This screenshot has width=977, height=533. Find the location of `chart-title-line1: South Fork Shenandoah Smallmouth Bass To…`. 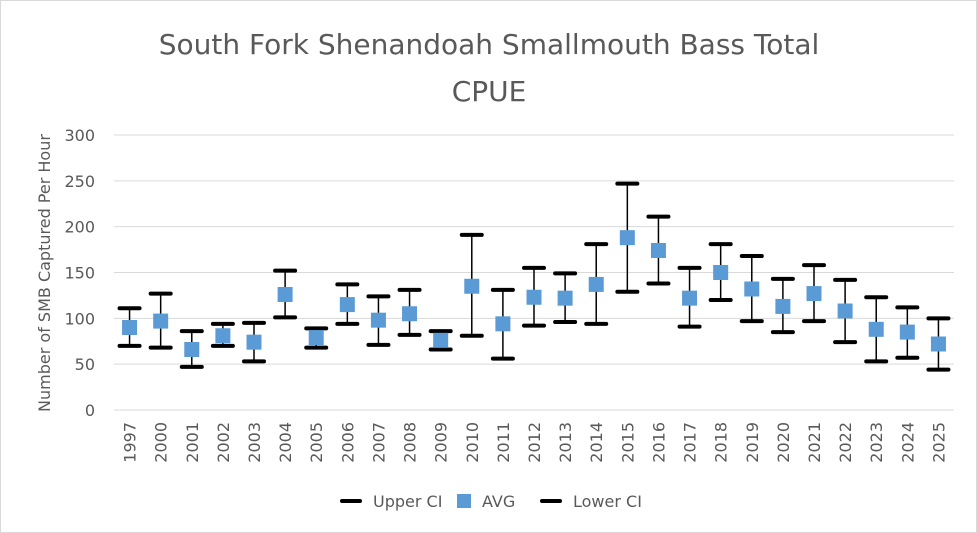

chart-title-line1: South Fork Shenandoah Smallmouth Bass To… is located at coordinates (489, 44).